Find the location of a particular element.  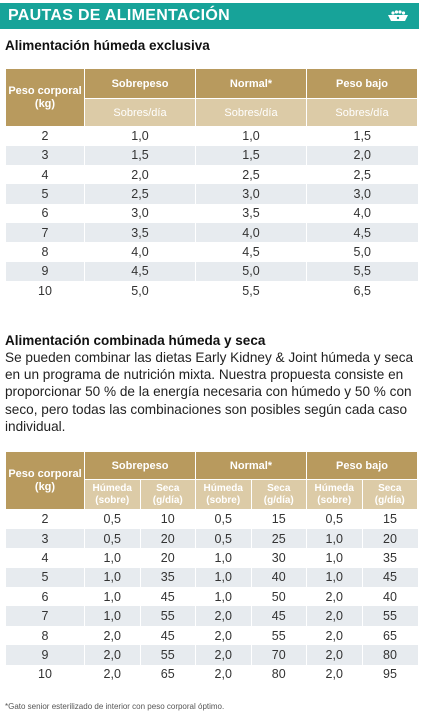

table-row: 6 3,0 3,5 4,0 is located at coordinates (211, 213).